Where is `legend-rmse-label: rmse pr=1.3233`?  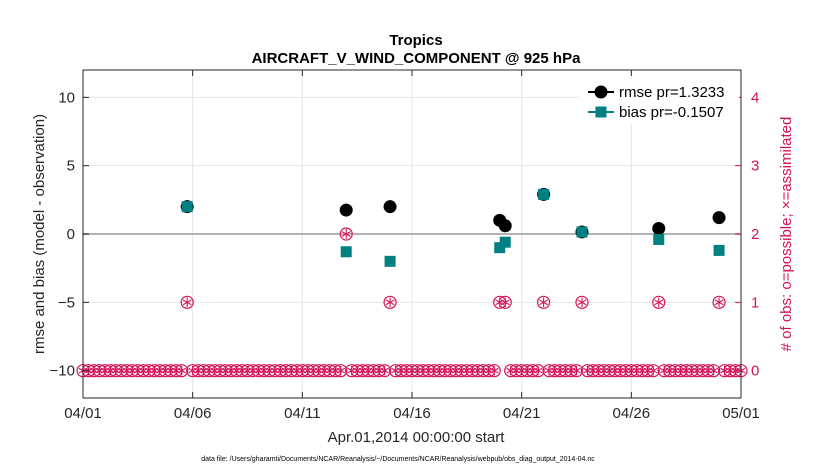
legend-rmse-label: rmse pr=1.3233 is located at coordinates (671, 92).